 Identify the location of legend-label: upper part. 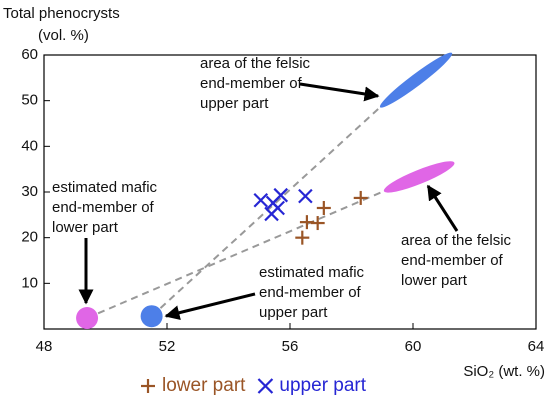
(322, 385).